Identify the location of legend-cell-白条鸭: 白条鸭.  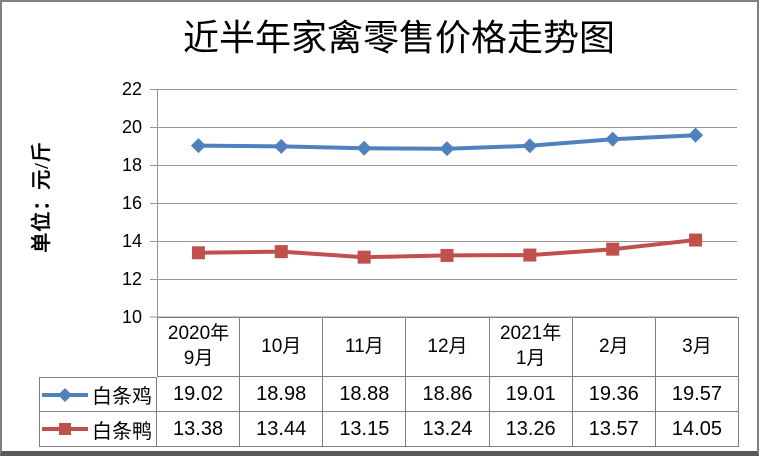
(98, 429).